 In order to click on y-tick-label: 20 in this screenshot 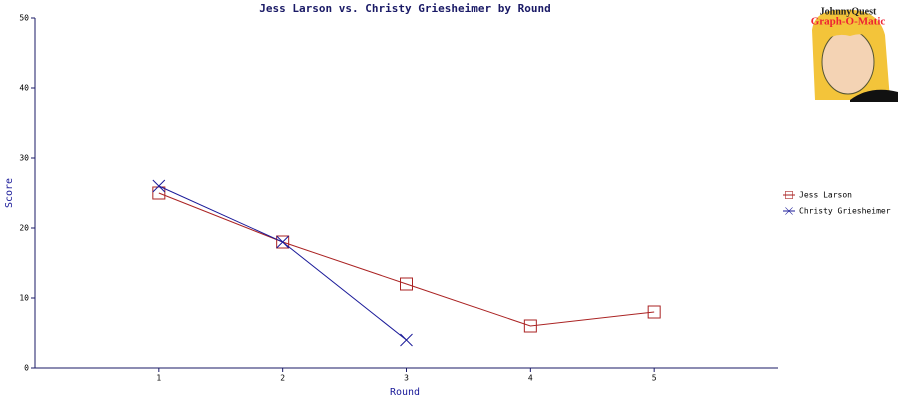, I will do `click(24, 228)`.